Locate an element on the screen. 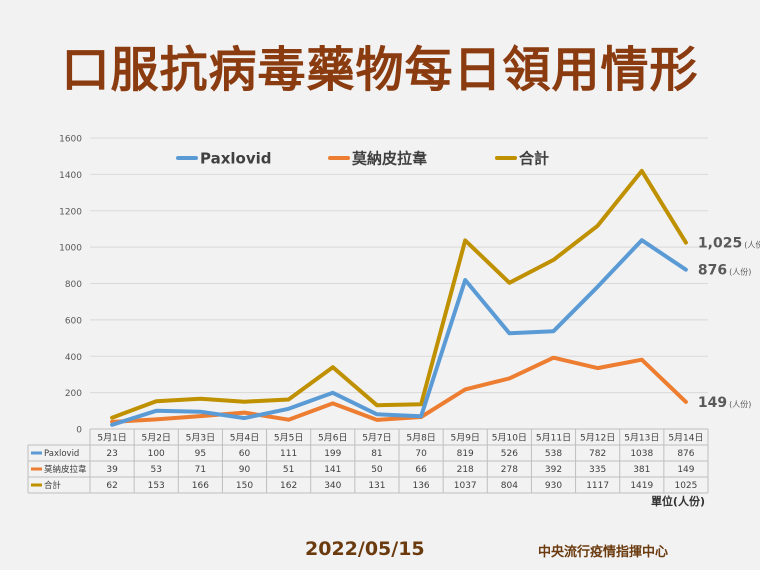 Image resolution: width=760 pixels, height=570 pixels. table-cell: 70 is located at coordinates (421, 454).